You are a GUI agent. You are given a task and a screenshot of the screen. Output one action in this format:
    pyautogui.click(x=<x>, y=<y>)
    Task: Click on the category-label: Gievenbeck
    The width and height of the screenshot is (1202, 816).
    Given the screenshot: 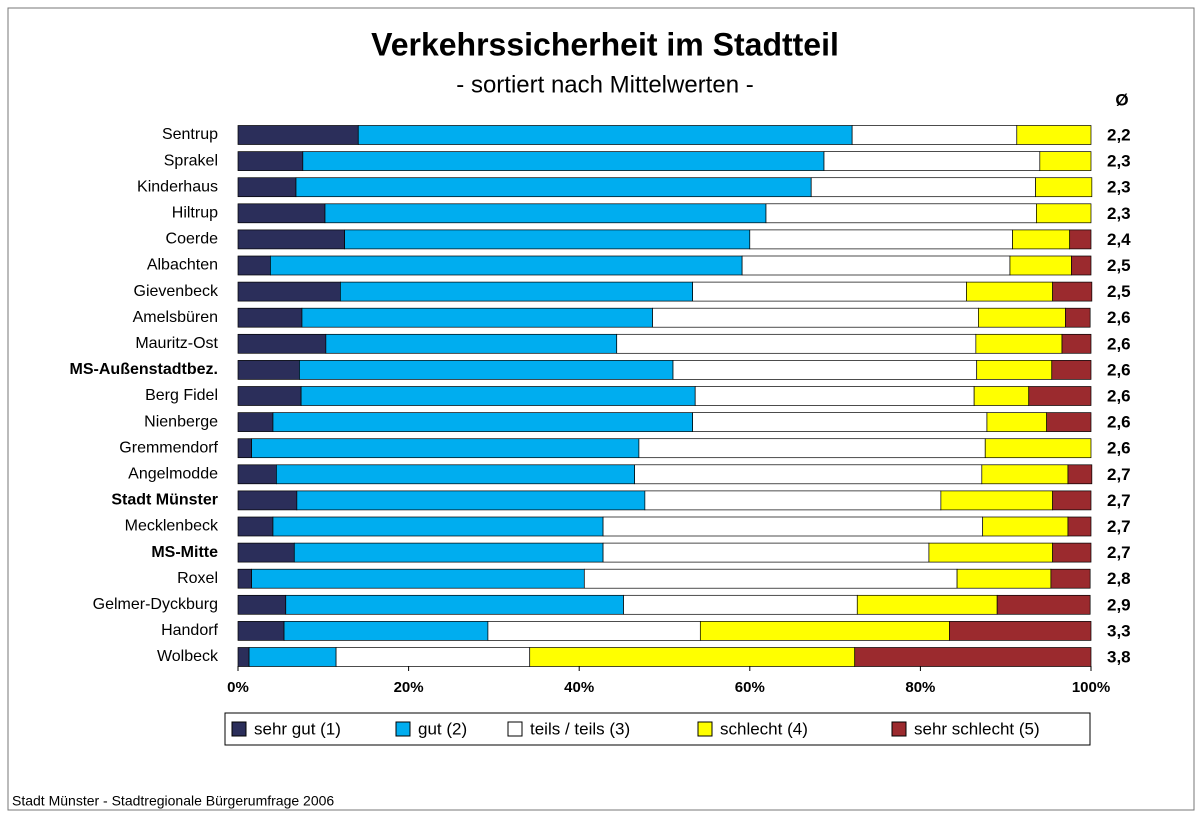 What is the action you would take?
    pyautogui.click(x=176, y=291)
    